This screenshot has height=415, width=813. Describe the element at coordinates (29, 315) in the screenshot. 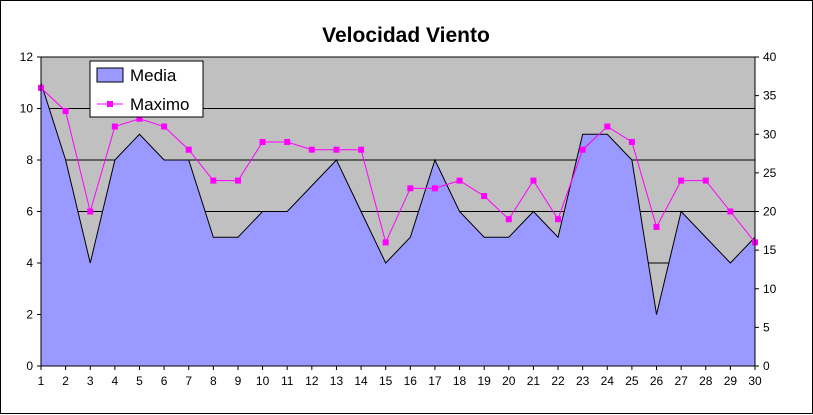

I see `left-tick-label: 2` at that location.